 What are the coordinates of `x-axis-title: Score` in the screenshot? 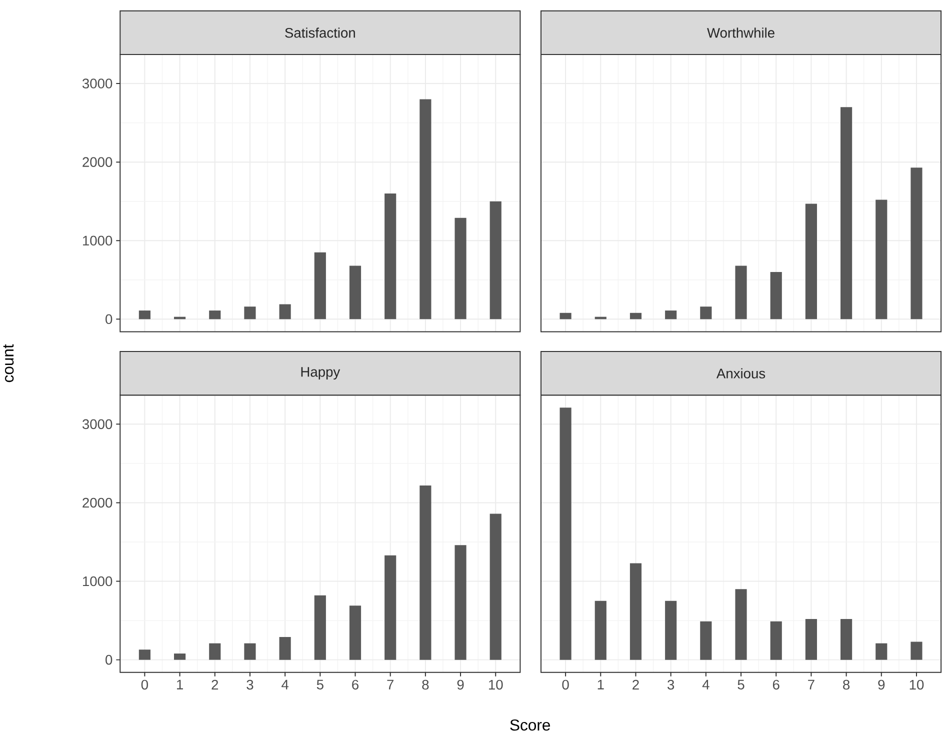 It's located at (530, 725).